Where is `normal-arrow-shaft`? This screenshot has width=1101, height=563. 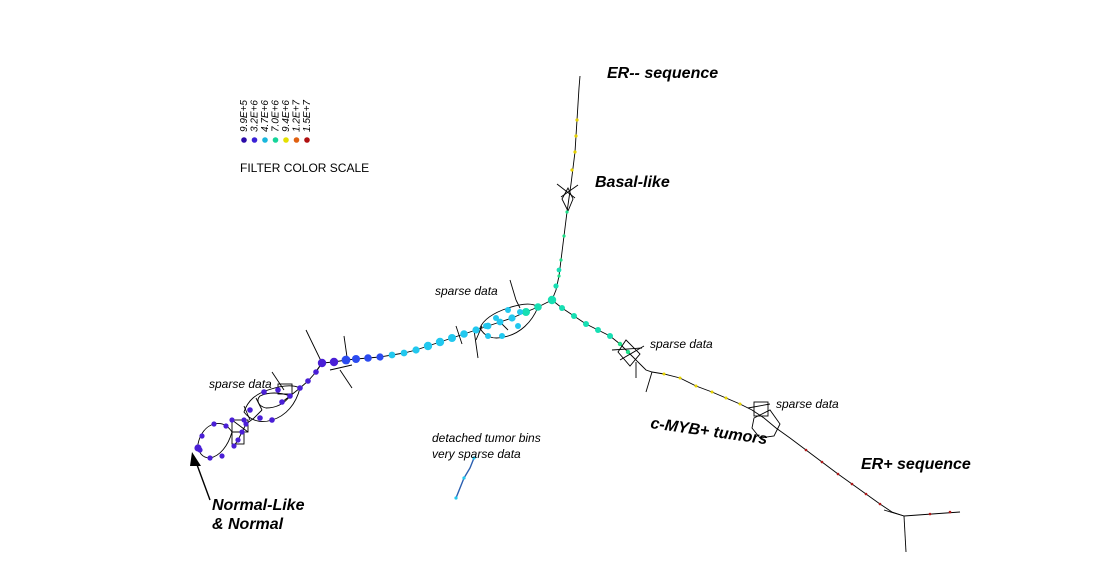 normal-arrow-shaft is located at coordinates (203, 481).